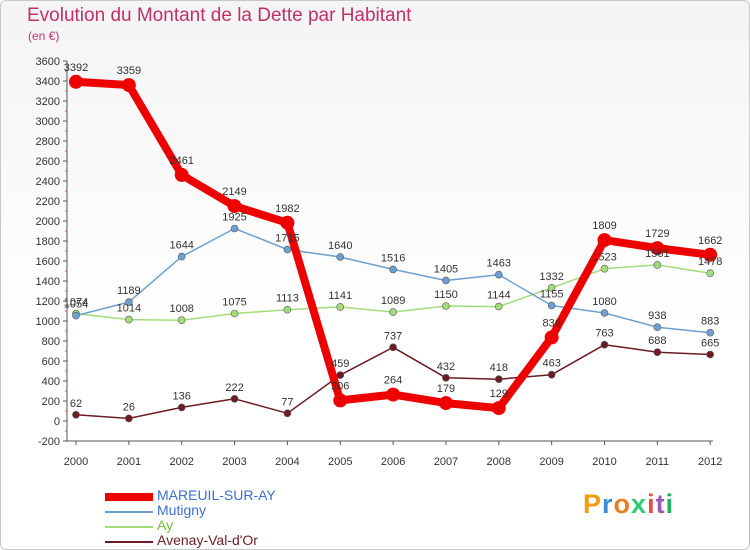 The image size is (750, 550). What do you see at coordinates (287, 462) in the screenshot?
I see `x-tick-label: 2004` at bounding box center [287, 462].